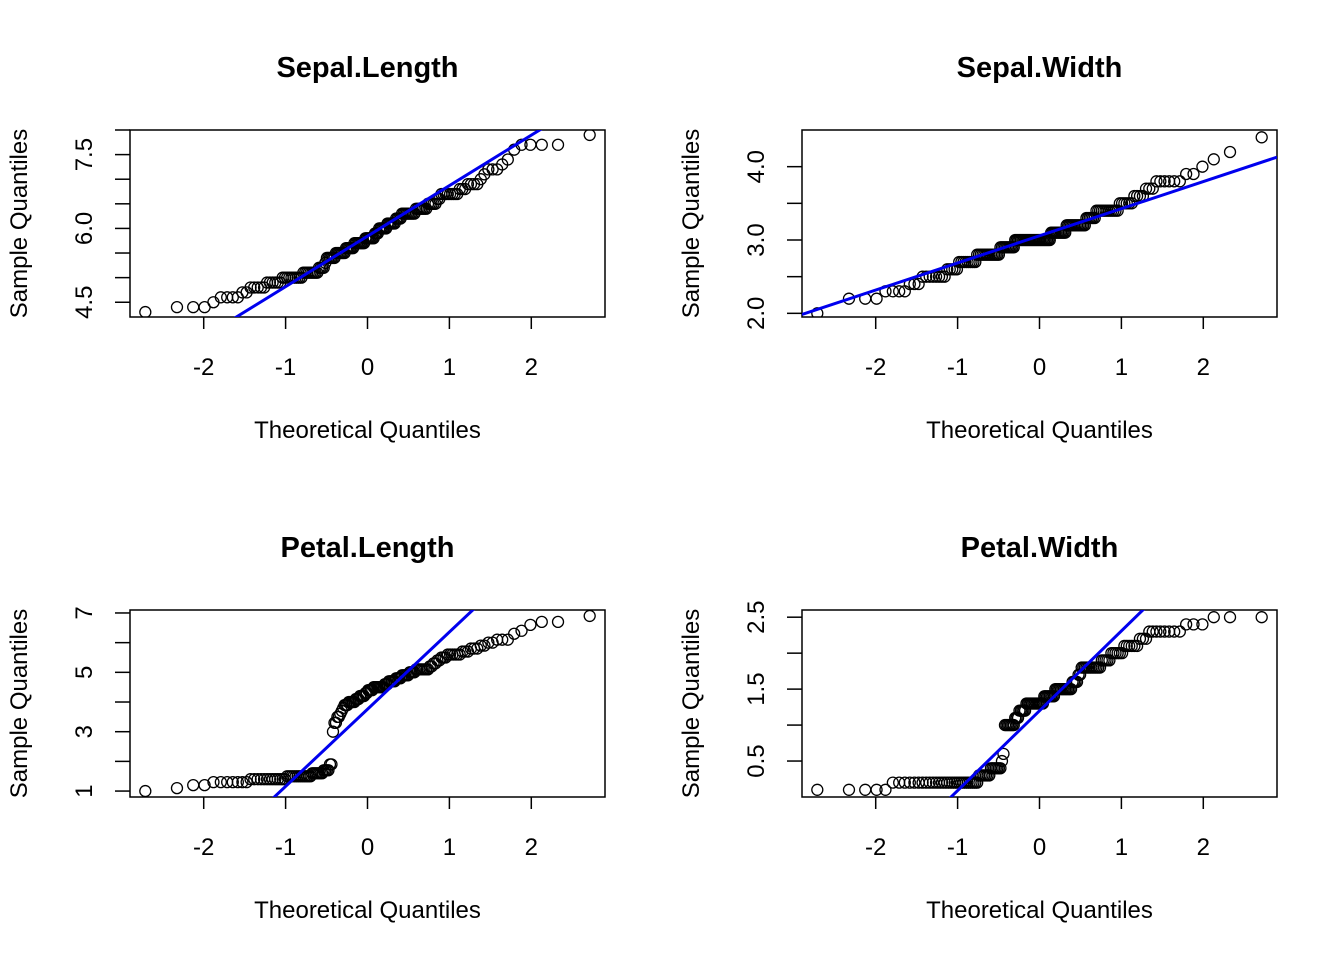 The width and height of the screenshot is (1344, 960). What do you see at coordinates (84, 672) in the screenshot?
I see `y-tick-label: 5` at bounding box center [84, 672].